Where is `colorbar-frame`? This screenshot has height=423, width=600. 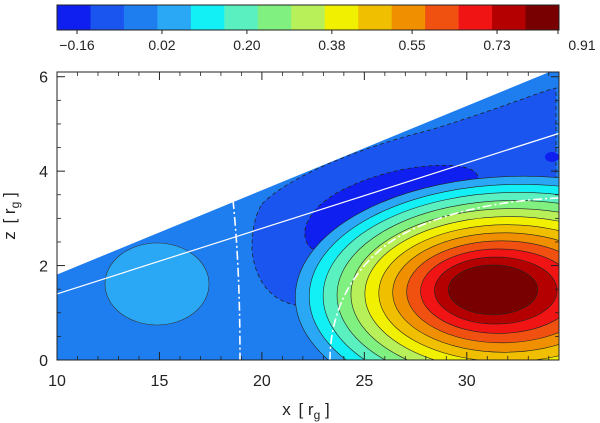
colorbar-frame is located at coordinates (308, 17).